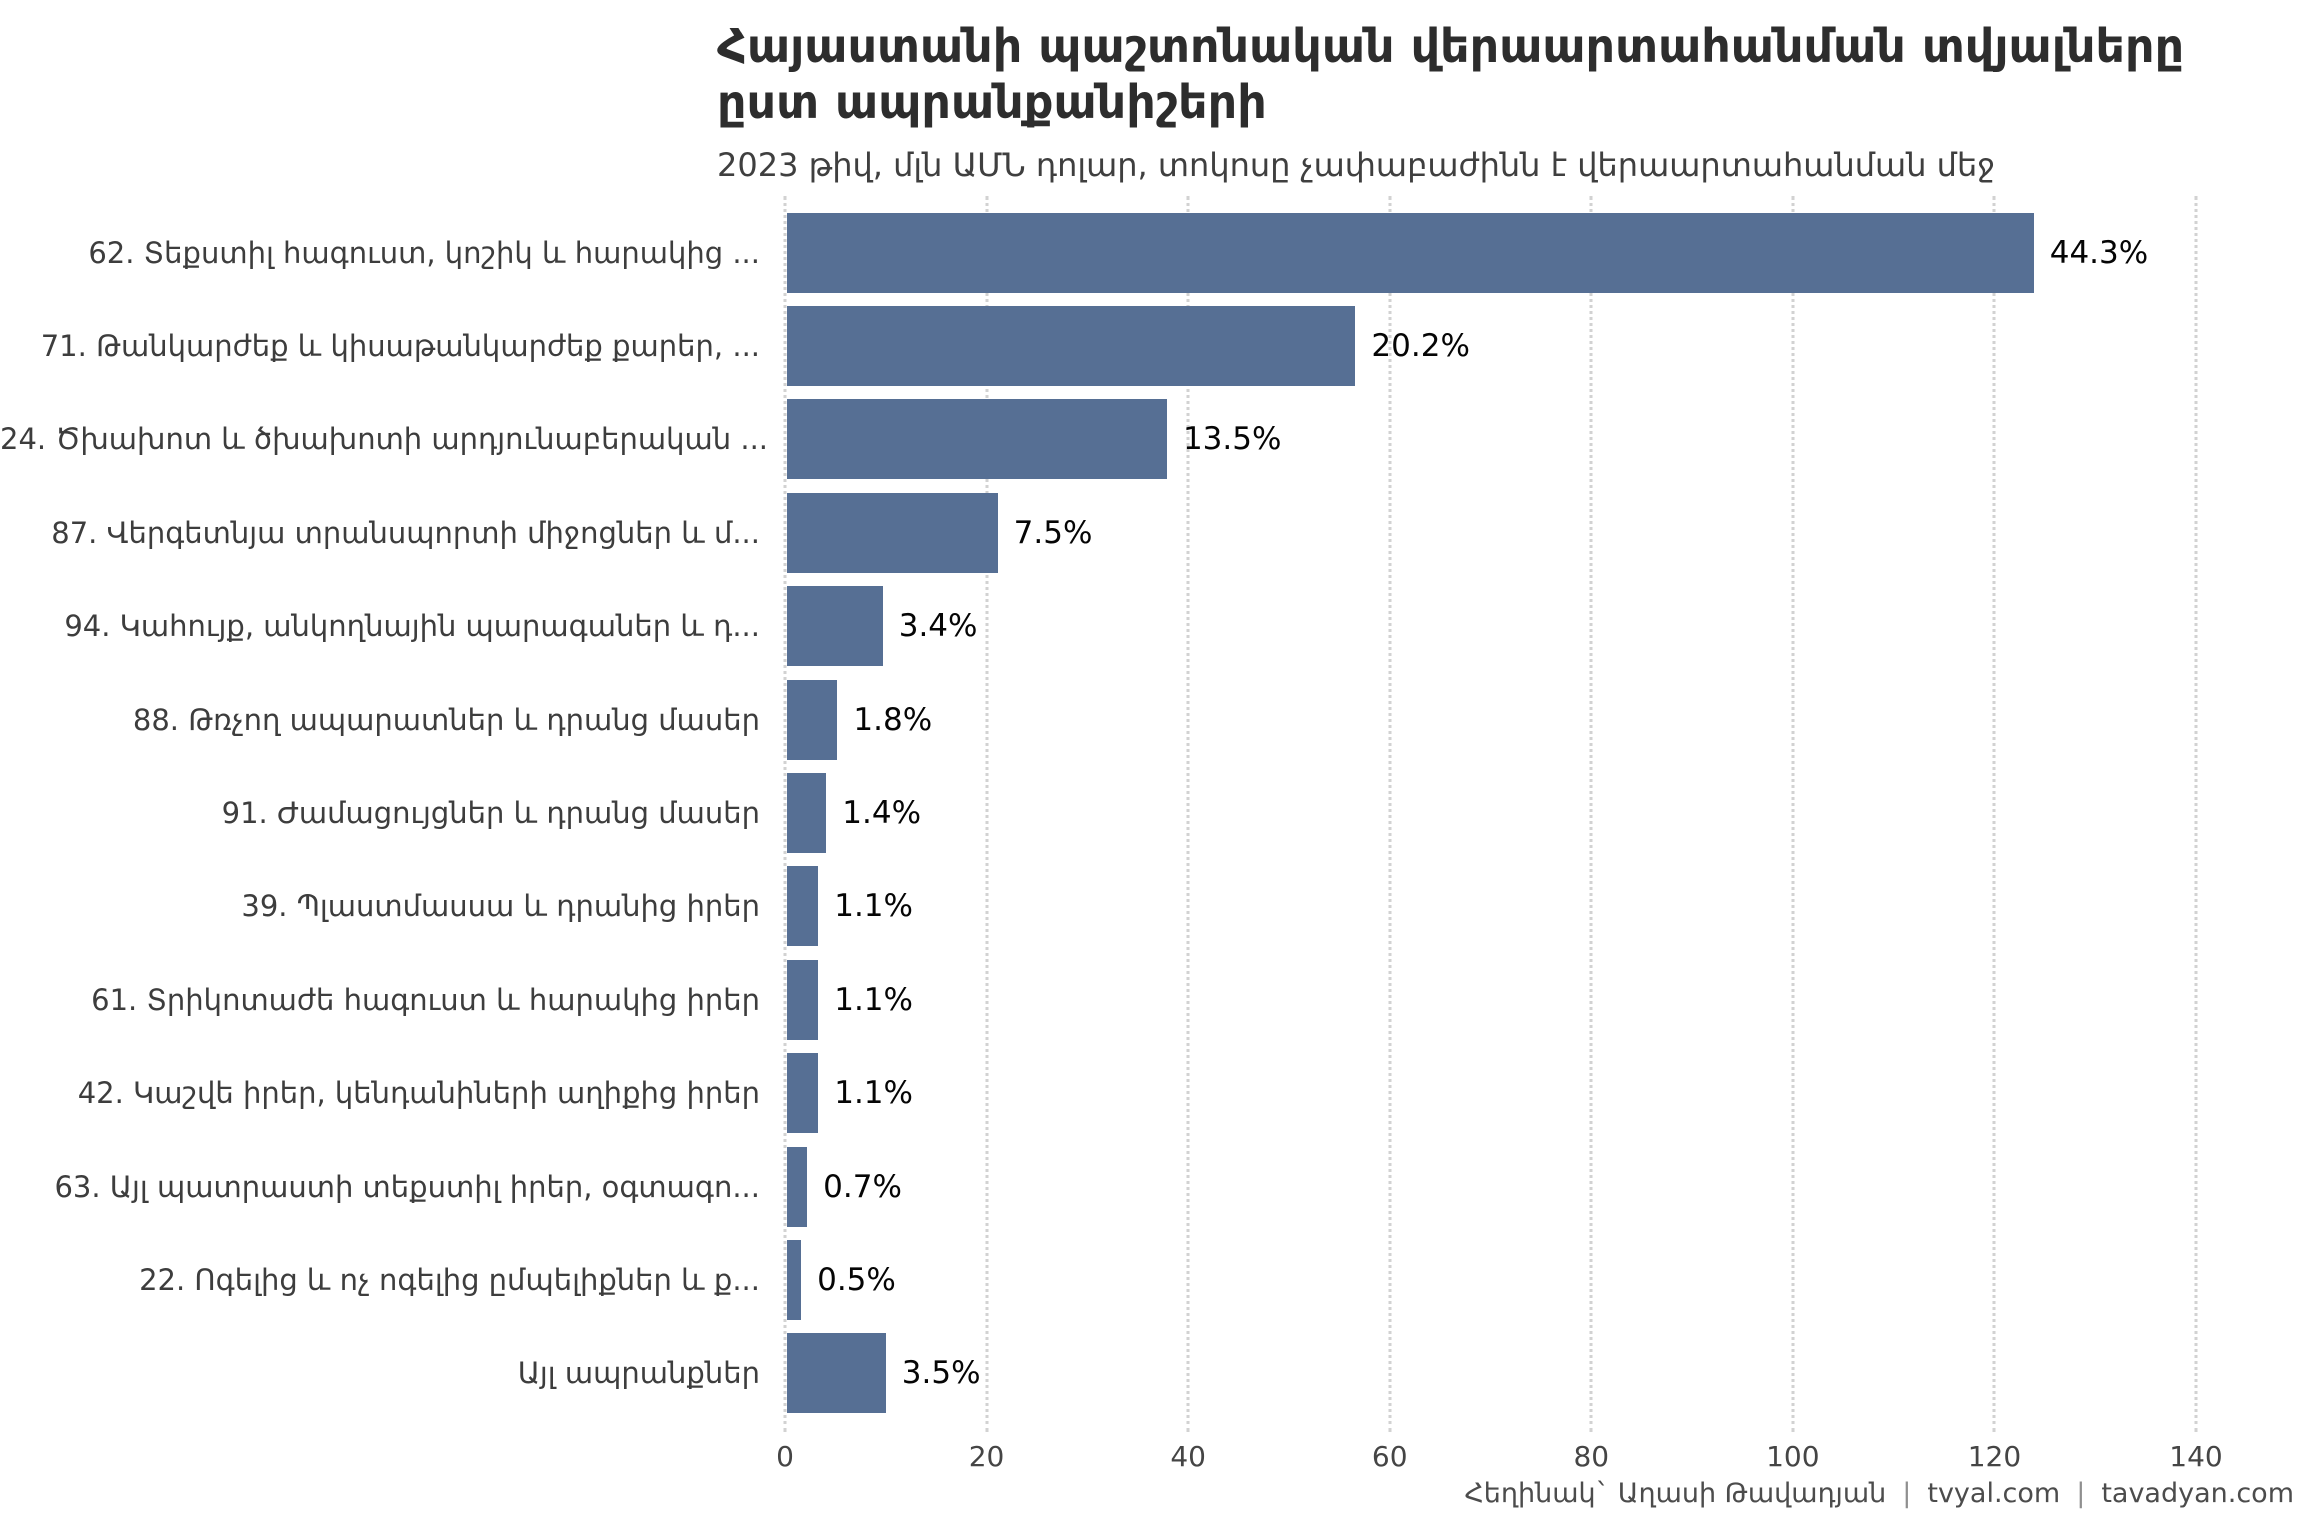 The image size is (2304, 1536). Describe the element at coordinates (938, 626) in the screenshot. I see `value-label: 3.4%` at that location.